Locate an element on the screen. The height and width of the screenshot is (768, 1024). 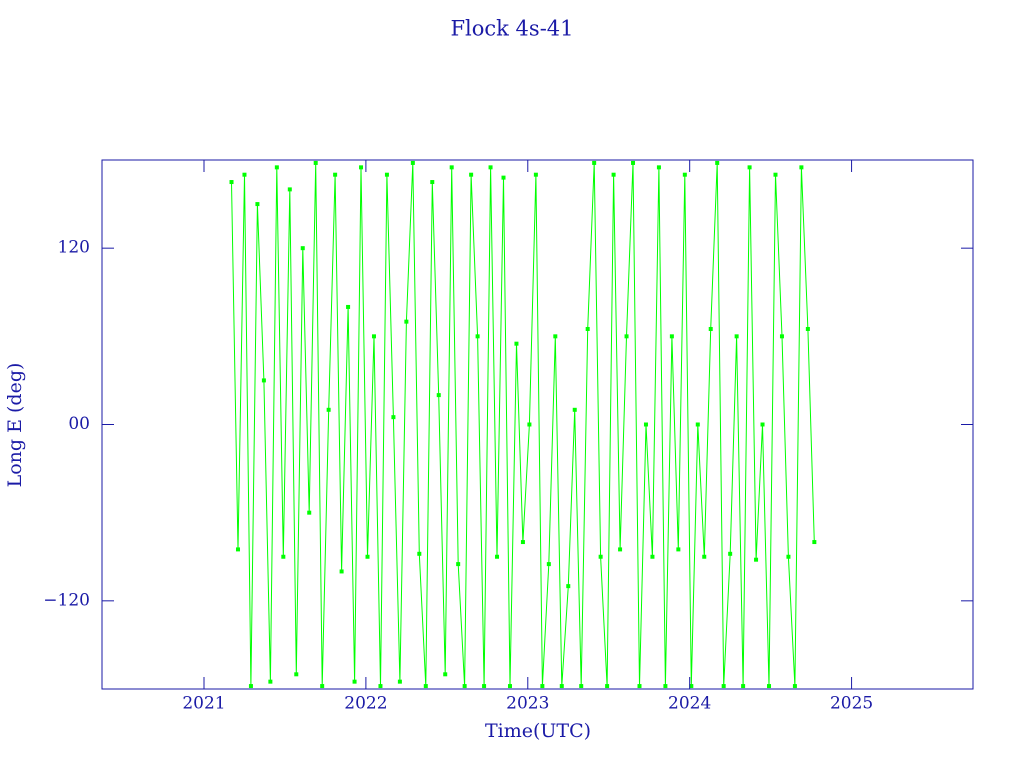
x-tick-label: 2025 is located at coordinates (851, 704).